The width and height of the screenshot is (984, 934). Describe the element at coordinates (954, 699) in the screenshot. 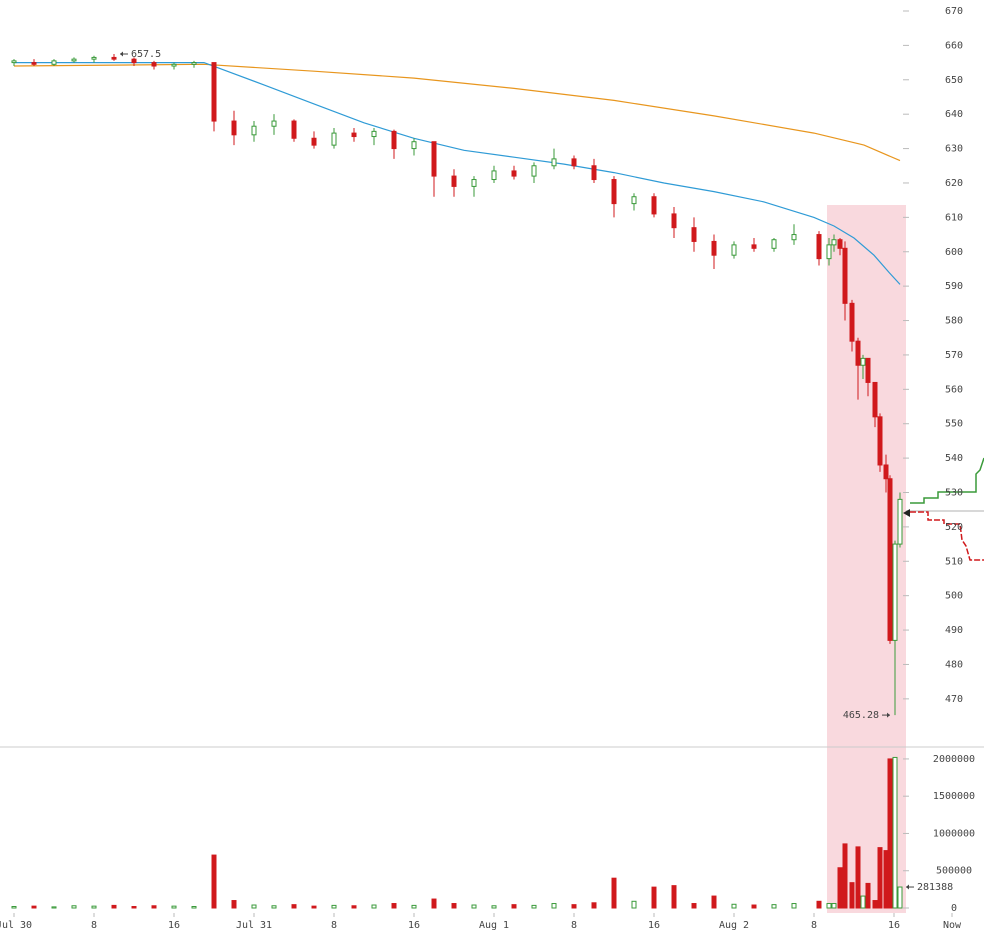

I see `y-tick-label: 470` at that location.